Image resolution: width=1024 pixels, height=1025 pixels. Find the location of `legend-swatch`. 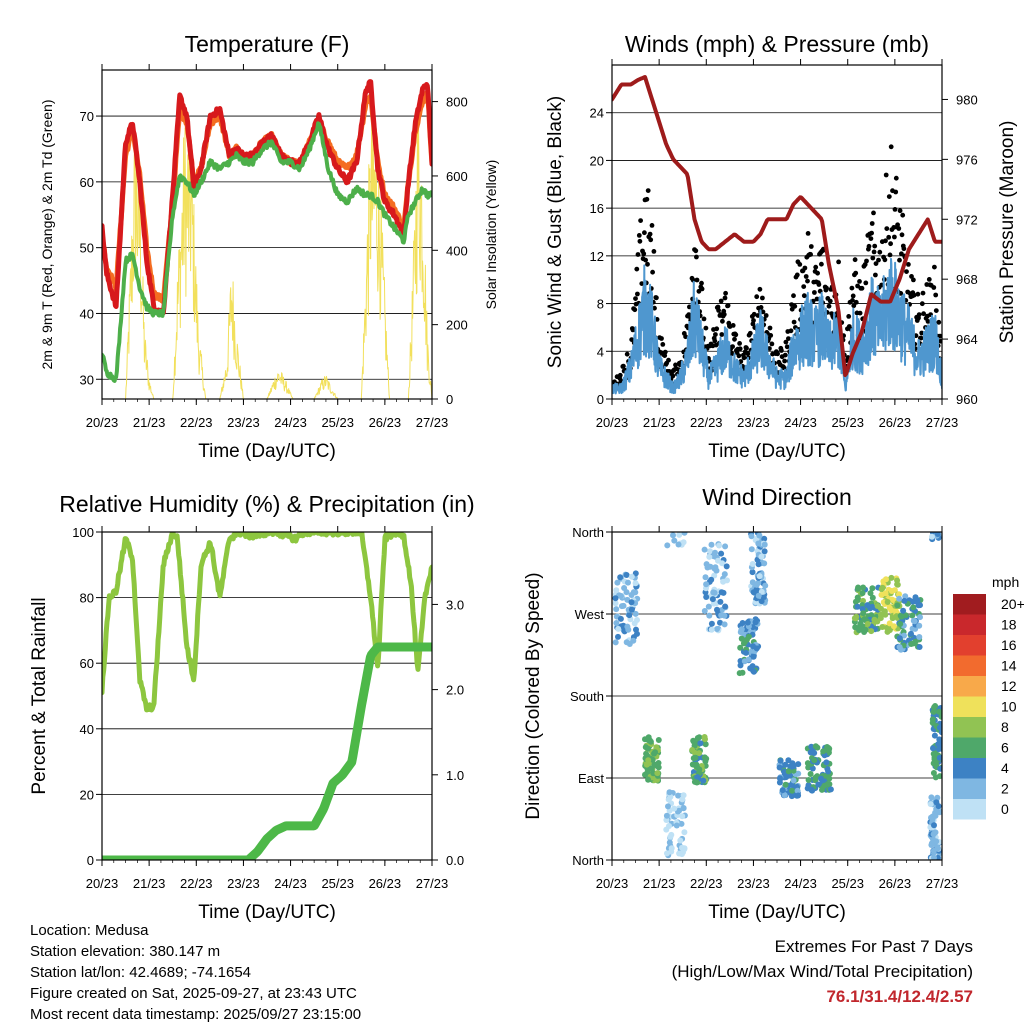

legend-swatch is located at coordinates (969, 809).